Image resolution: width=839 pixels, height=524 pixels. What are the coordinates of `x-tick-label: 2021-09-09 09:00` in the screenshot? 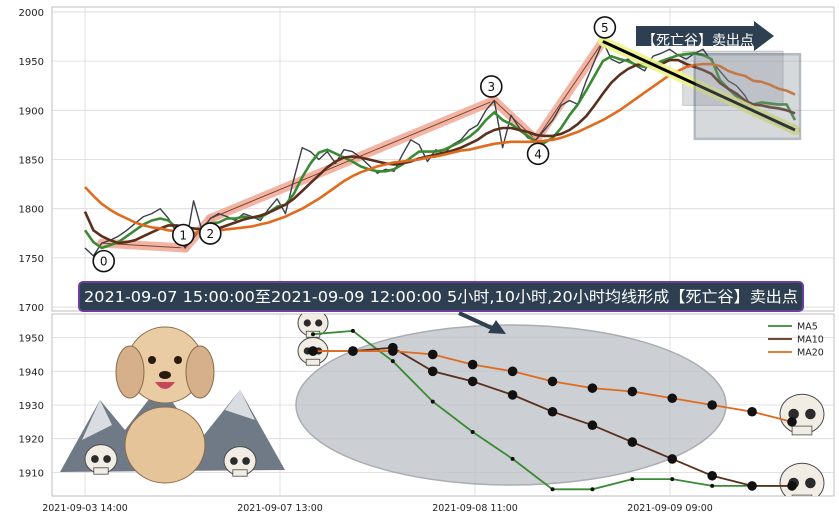 It's located at (670, 508).